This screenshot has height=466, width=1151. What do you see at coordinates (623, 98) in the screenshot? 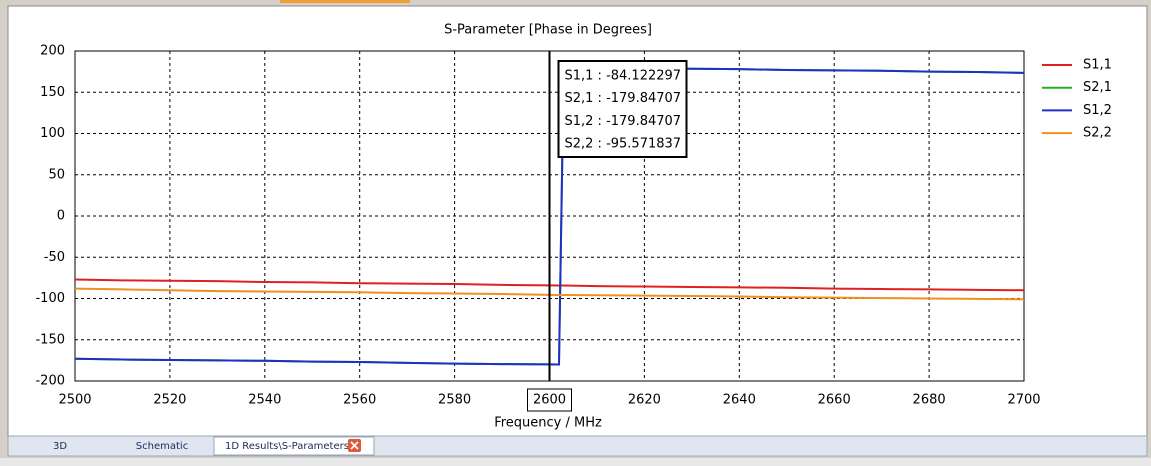
I see `marker-readout: S2,1 : -179.84707` at bounding box center [623, 98].